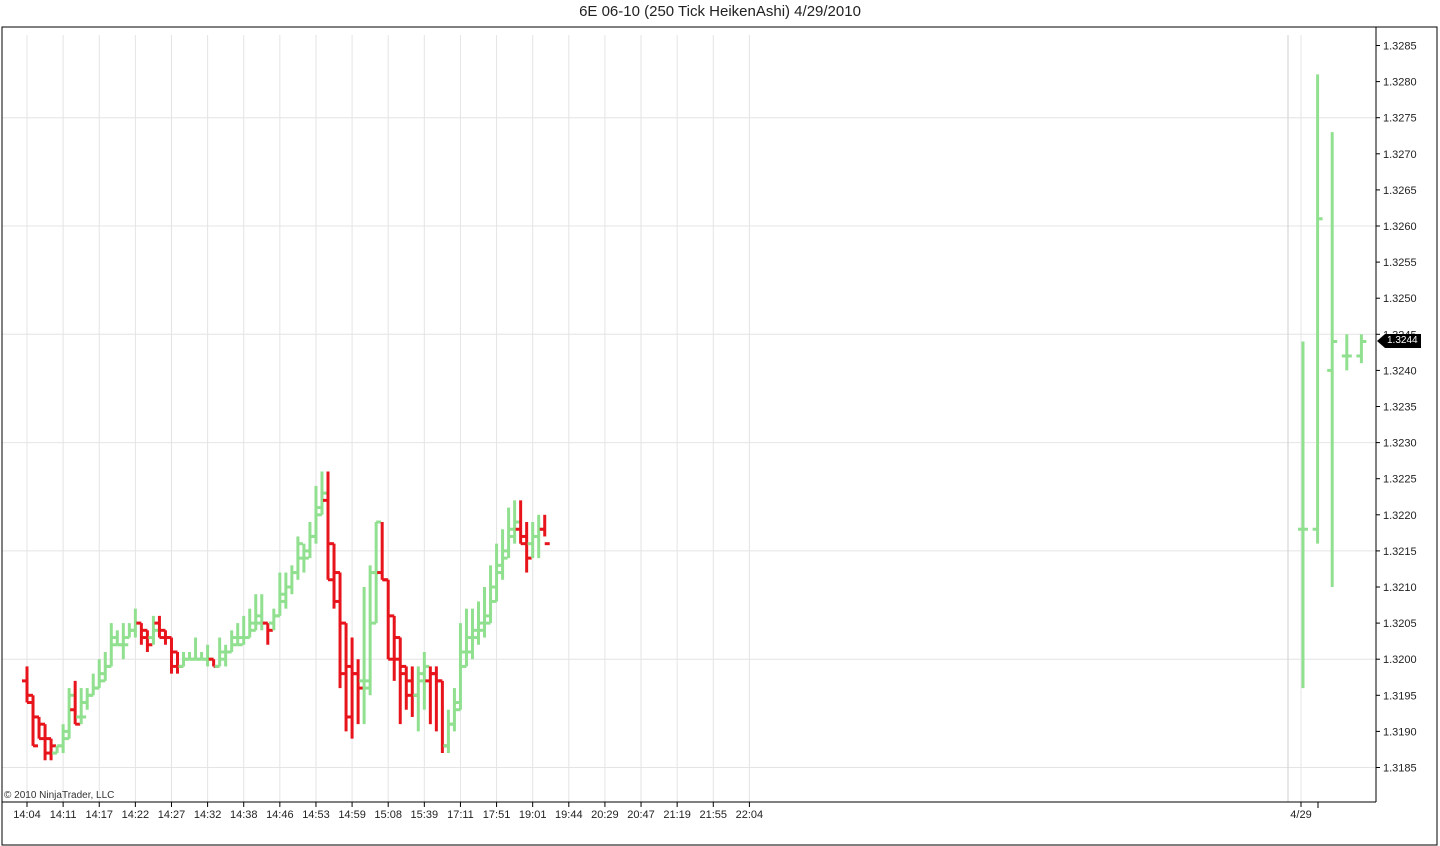 The height and width of the screenshot is (846, 1440). I want to click on x-tick-label: 14:32, so click(208, 815).